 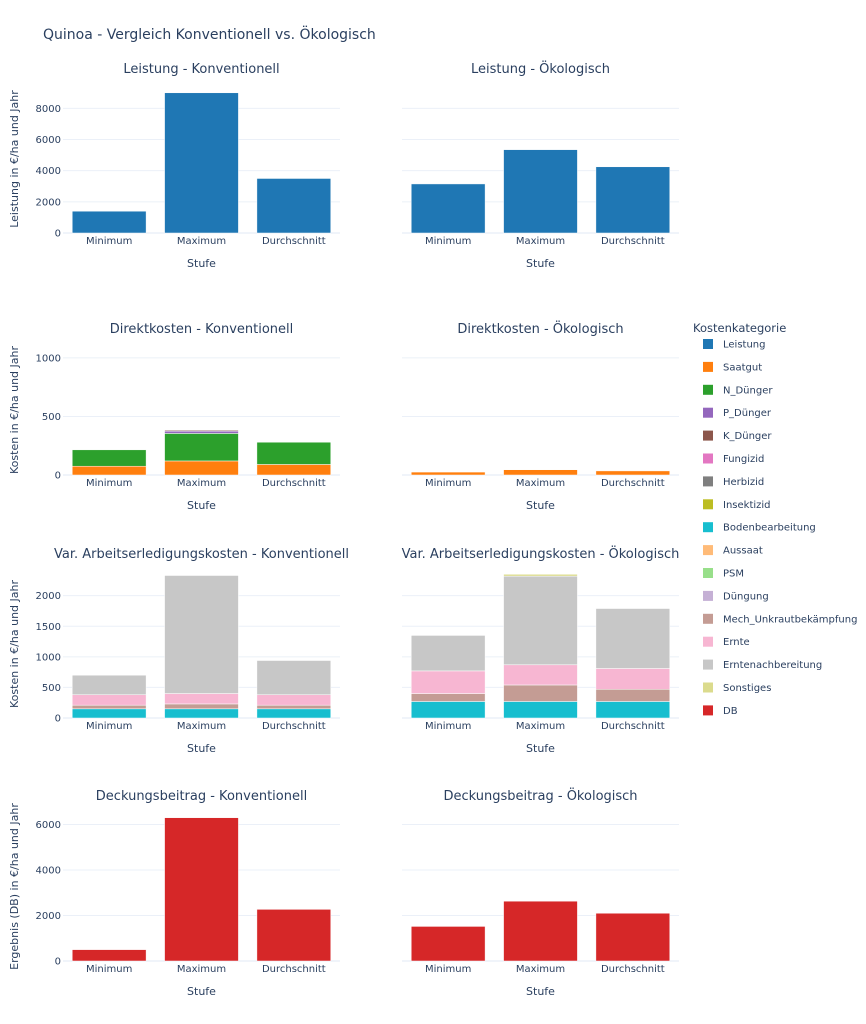 What do you see at coordinates (720, 711) in the screenshot?
I see `legend-item-db: DB` at bounding box center [720, 711].